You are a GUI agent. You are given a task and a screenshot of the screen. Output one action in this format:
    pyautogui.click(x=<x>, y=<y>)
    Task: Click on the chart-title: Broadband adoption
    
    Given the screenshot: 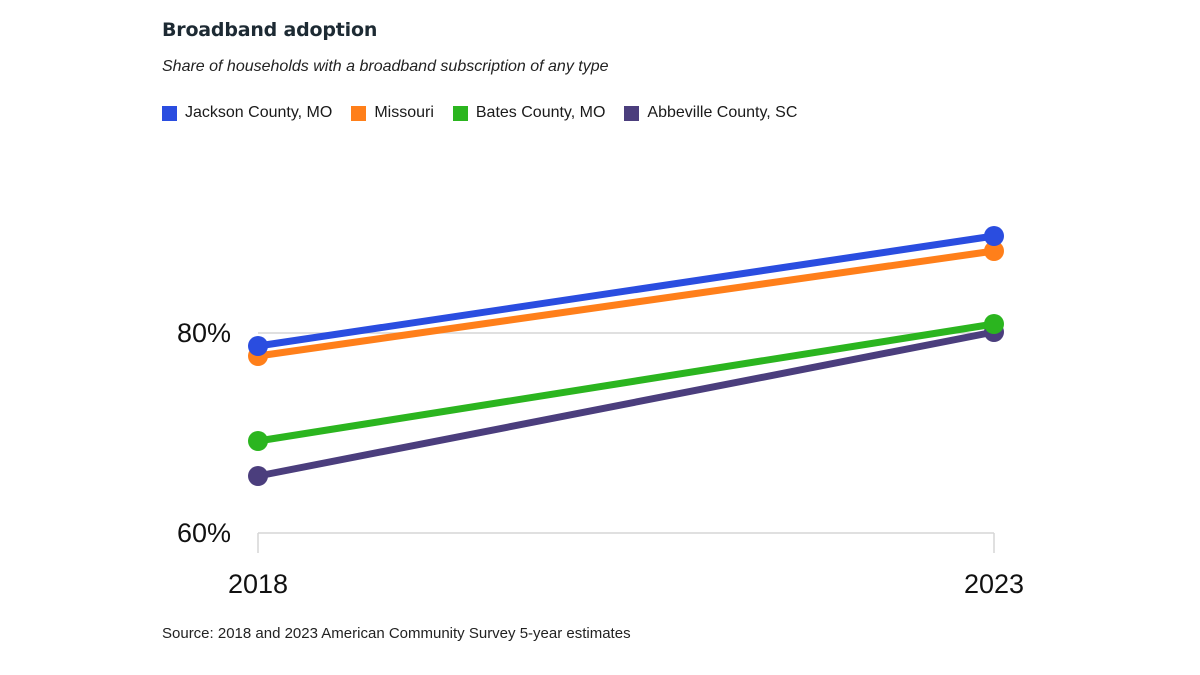 What is the action you would take?
    pyautogui.click(x=270, y=30)
    